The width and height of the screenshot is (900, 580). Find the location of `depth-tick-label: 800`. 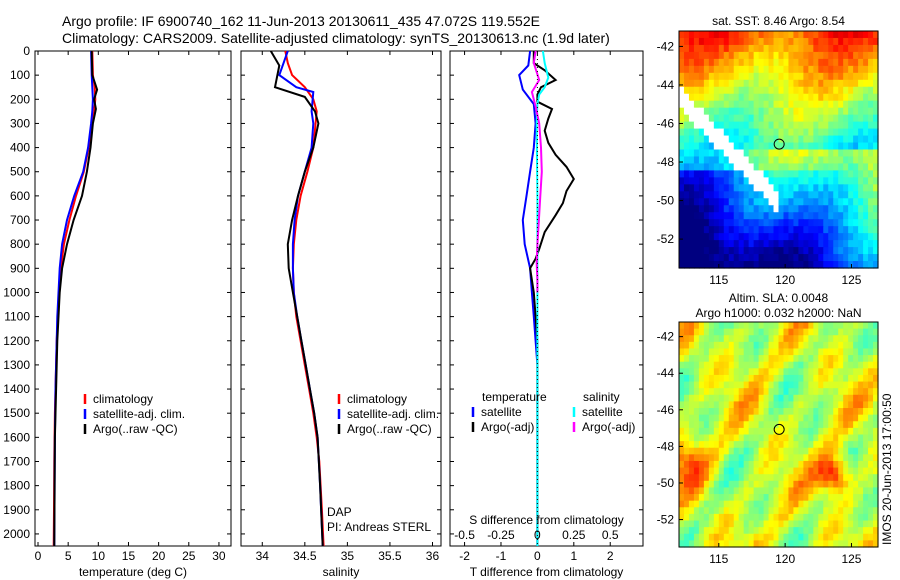

depth-tick-label: 800 is located at coordinates (20, 244).